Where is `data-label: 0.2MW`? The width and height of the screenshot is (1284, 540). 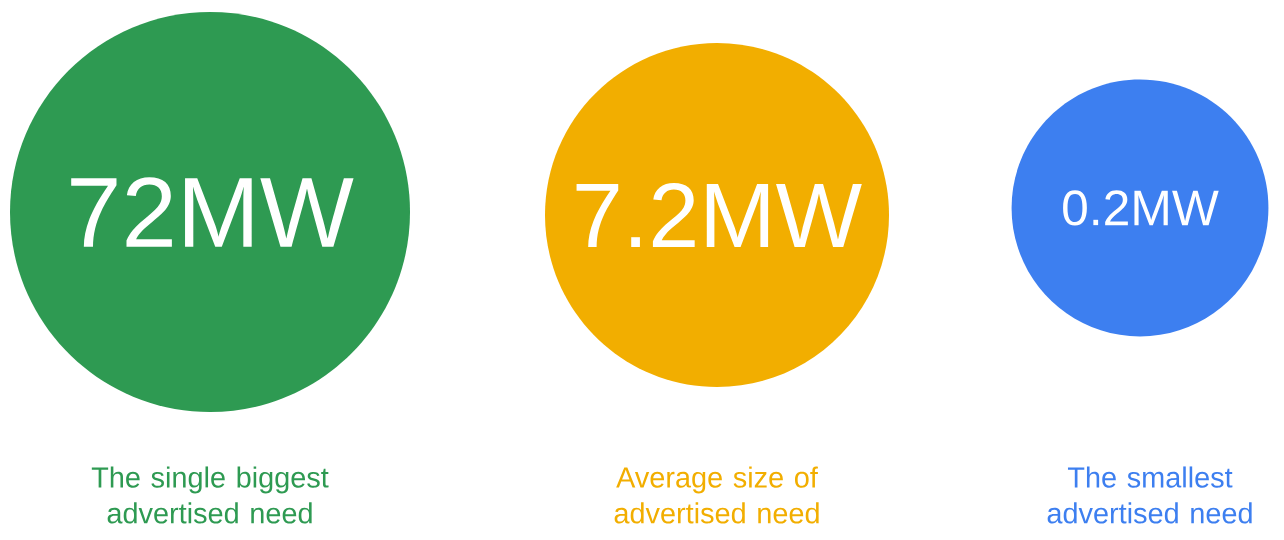
data-label: 0.2MW is located at coordinates (1141, 208).